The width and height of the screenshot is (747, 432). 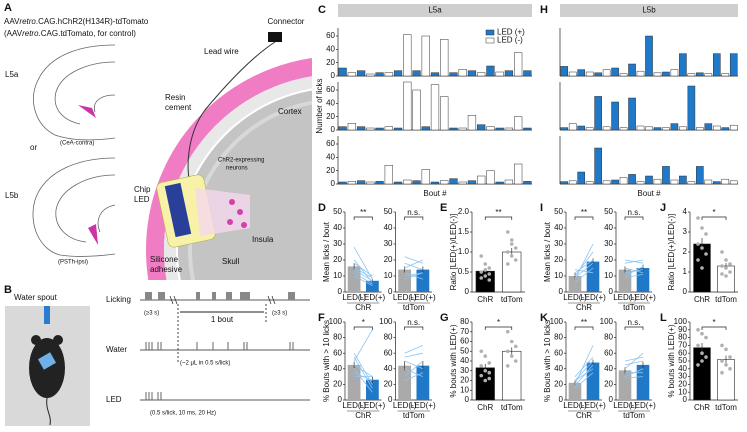 What do you see at coordinates (414, 415) in the screenshot?
I see `group-label: tdTom` at bounding box center [414, 415].